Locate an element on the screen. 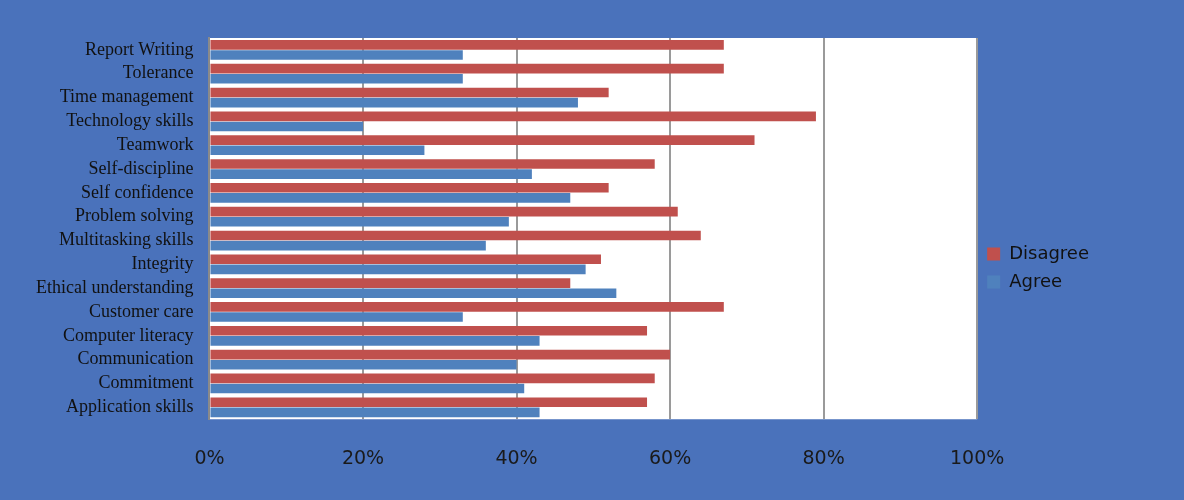  y-tick-label: Problem solving is located at coordinates (134, 215).